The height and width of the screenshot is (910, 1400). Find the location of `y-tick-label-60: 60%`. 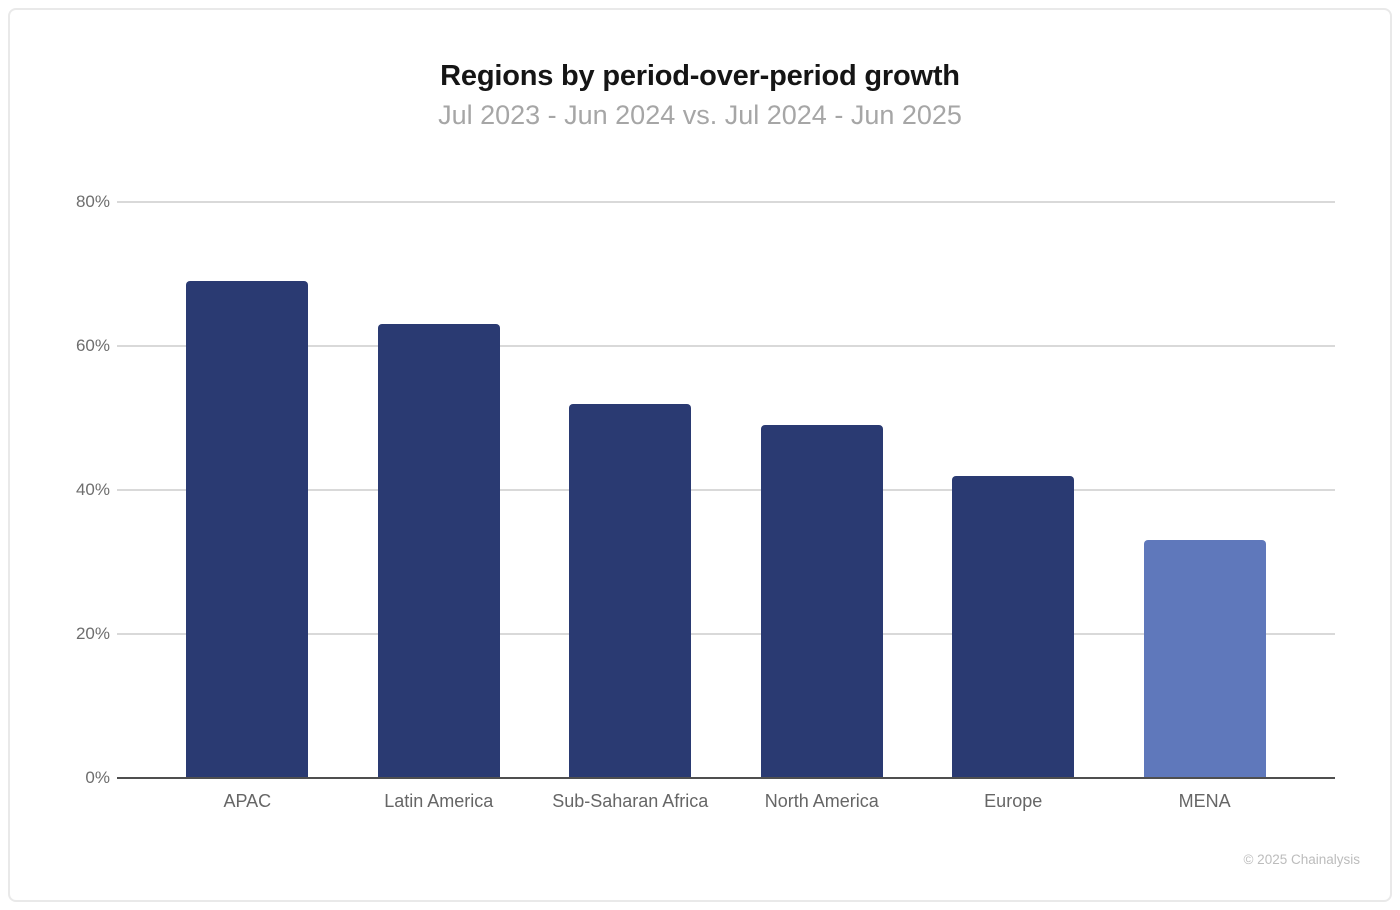

y-tick-label-60: 60% is located at coordinates (92, 345).